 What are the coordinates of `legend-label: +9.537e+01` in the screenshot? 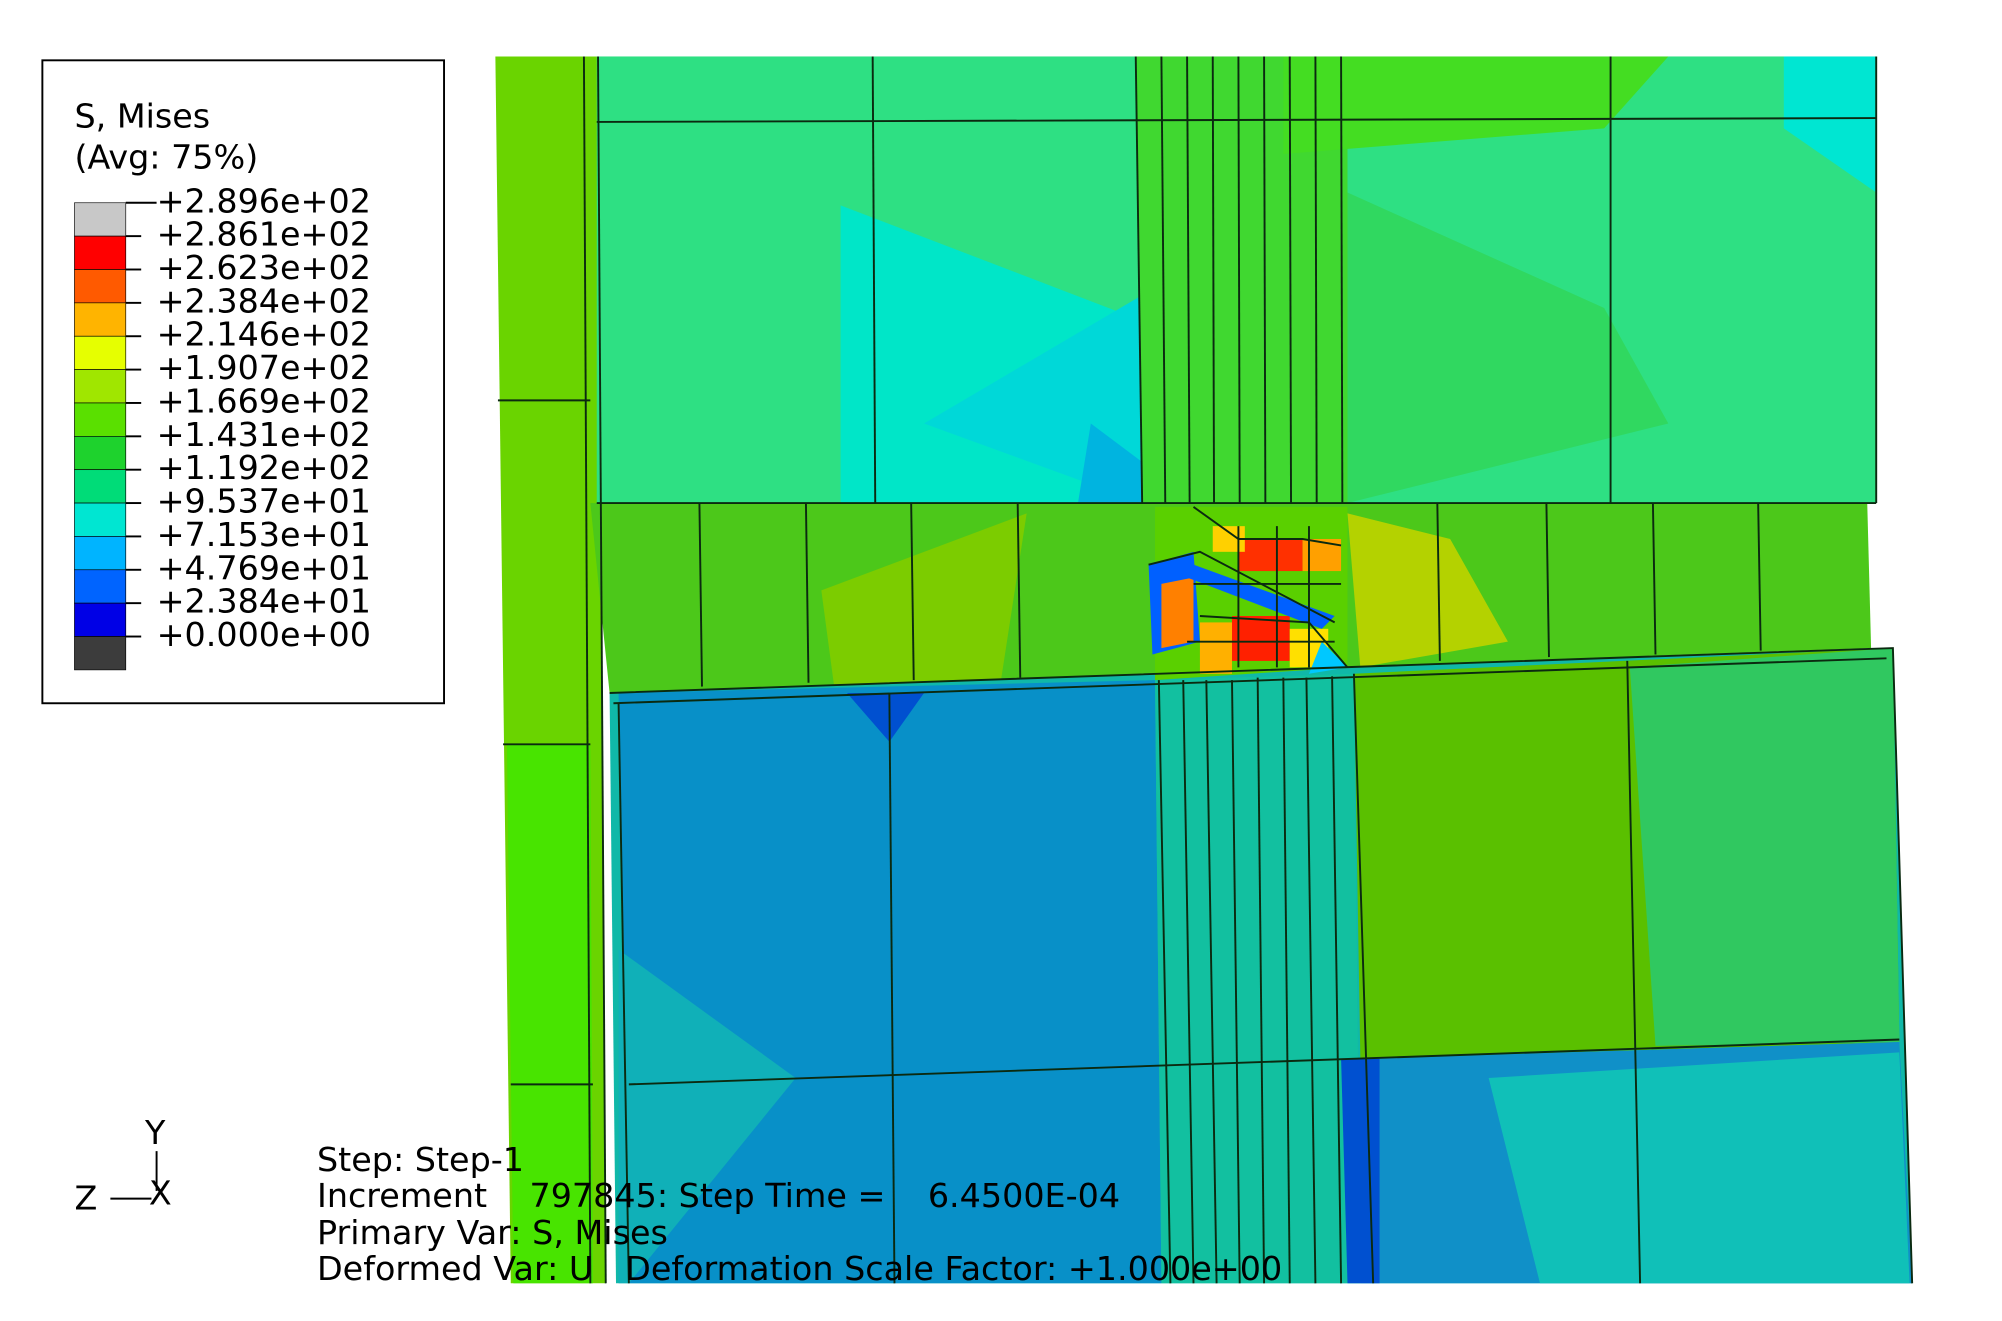 It's located at (264, 501).